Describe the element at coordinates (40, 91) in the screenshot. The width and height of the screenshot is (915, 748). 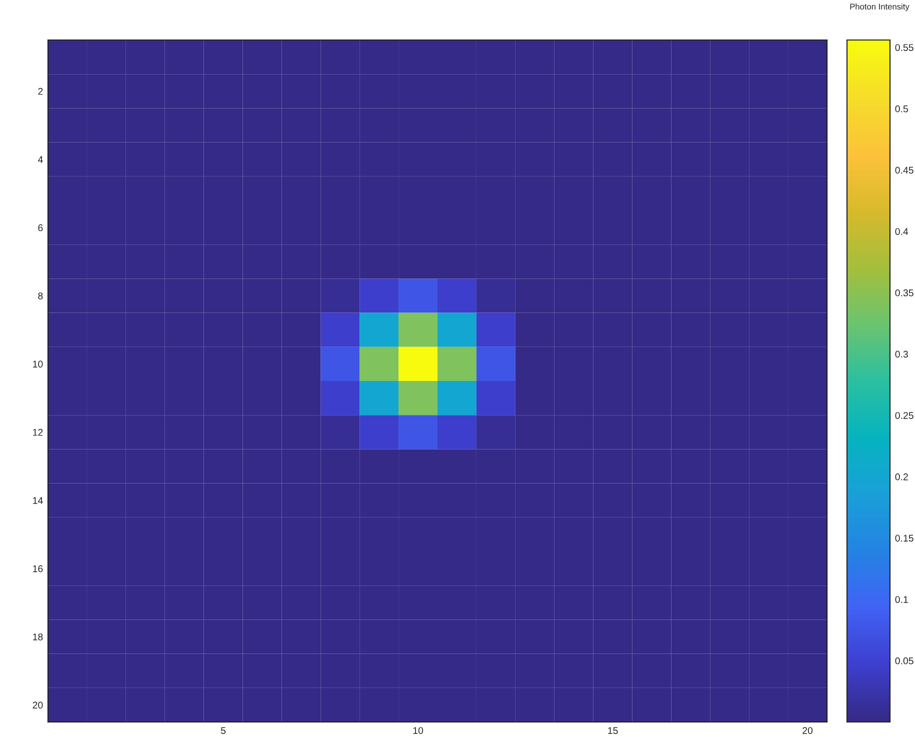
I see `y-tick-label: 2` at that location.